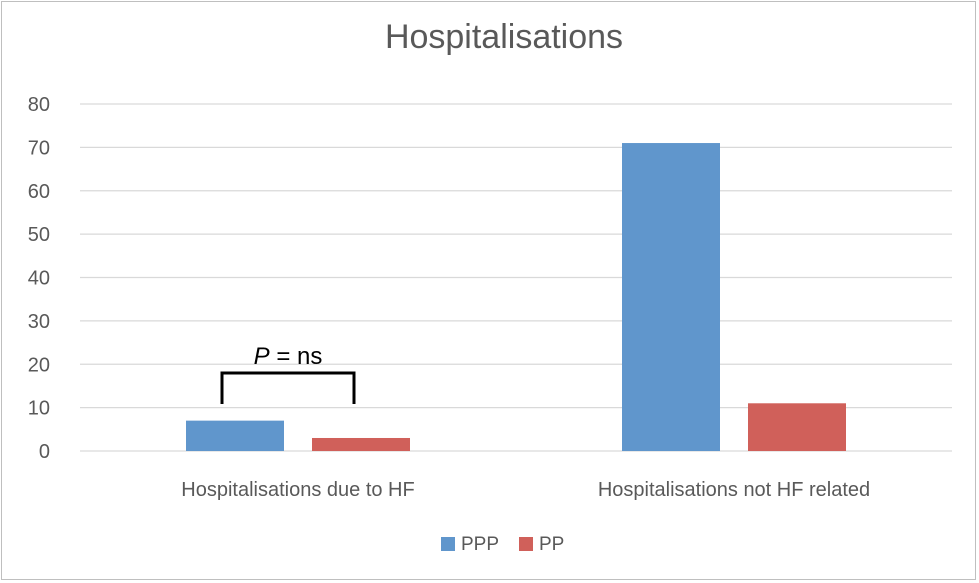 The width and height of the screenshot is (979, 583). Describe the element at coordinates (39, 192) in the screenshot. I see `y-tick-label: 60` at that location.